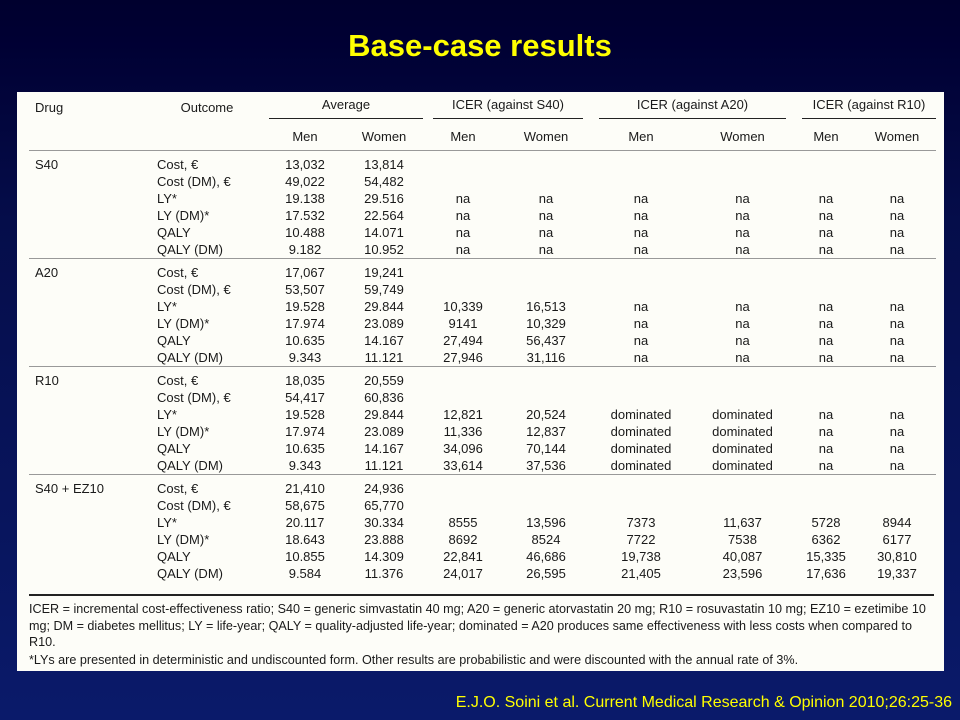  What do you see at coordinates (826, 522) in the screenshot?
I see `table-cell: 5728` at bounding box center [826, 522].